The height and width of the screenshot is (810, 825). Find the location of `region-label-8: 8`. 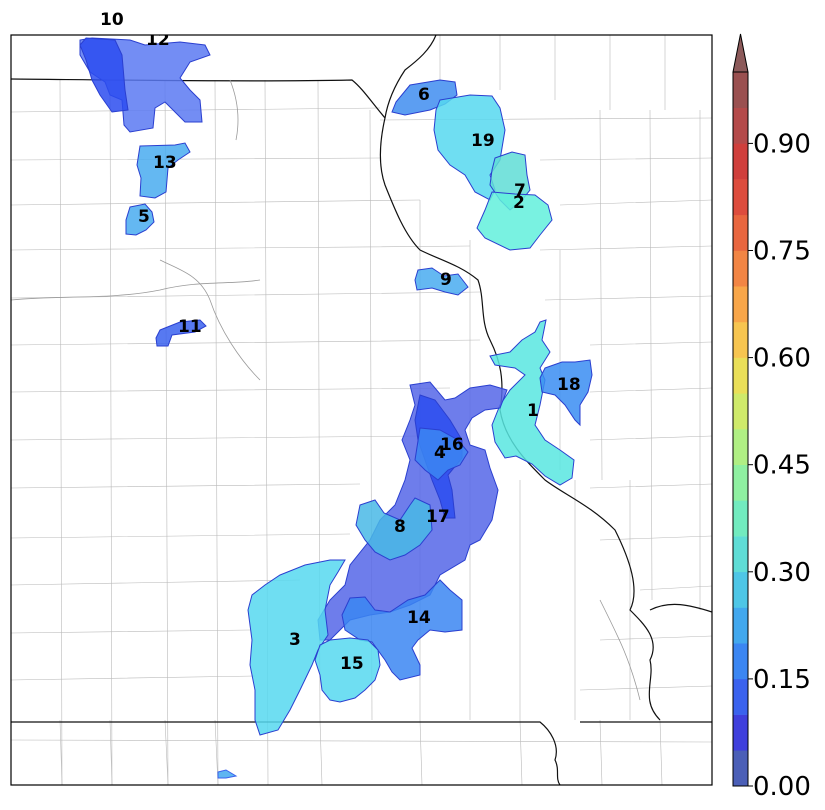

region-label-8: 8 is located at coordinates (400, 527).